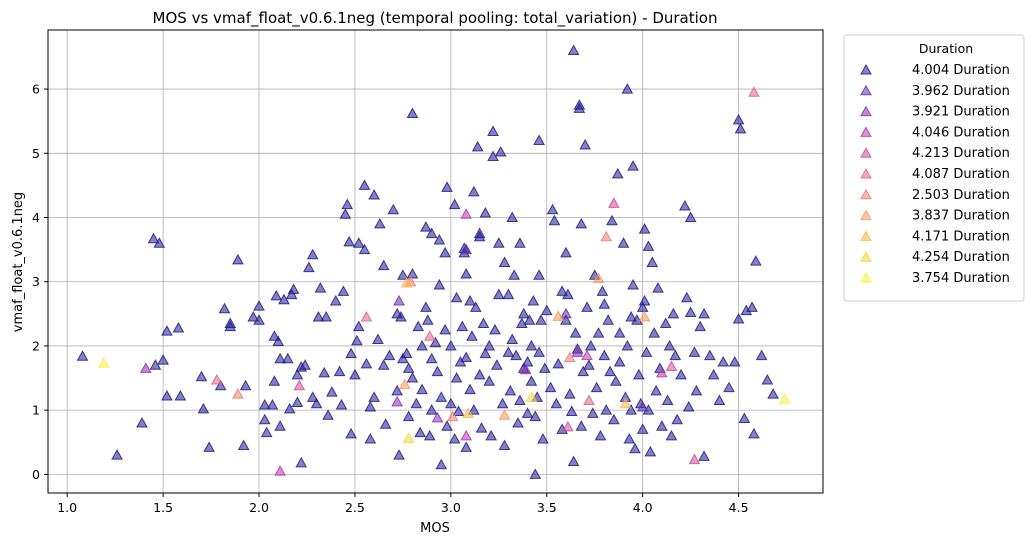 The height and width of the screenshot is (545, 1033). I want to click on legend-label: 3.837 Duration, so click(961, 216).